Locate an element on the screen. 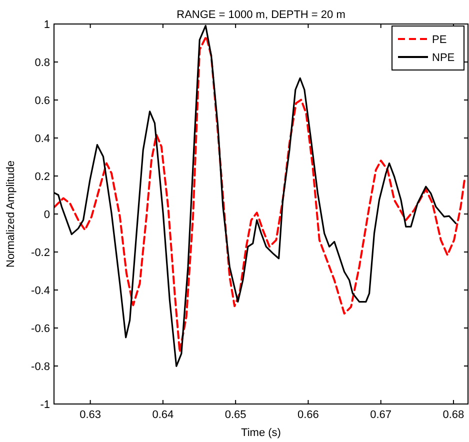 This screenshot has height=442, width=469. x-tick-label: 0.68 is located at coordinates (453, 415).